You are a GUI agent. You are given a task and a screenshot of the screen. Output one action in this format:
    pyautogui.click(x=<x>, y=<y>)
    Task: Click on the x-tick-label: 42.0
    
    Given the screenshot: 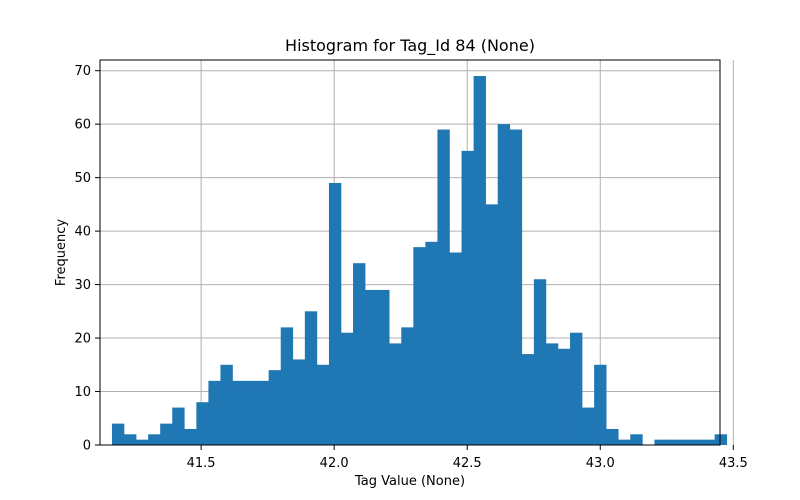 What is the action you would take?
    pyautogui.click(x=334, y=463)
    